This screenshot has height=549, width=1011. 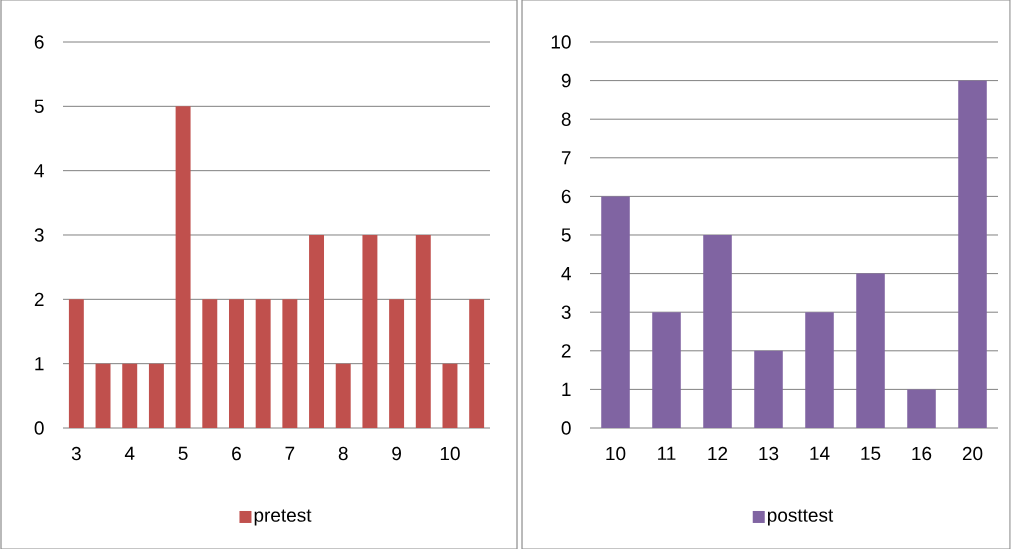 I want to click on x-tick-label: 7, so click(x=290, y=453).